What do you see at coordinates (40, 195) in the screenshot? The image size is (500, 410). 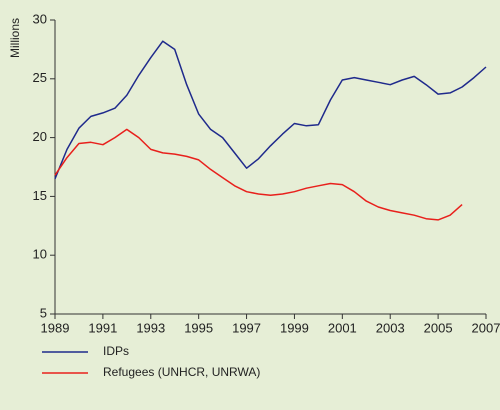 I see `y-tick-label: 15` at bounding box center [40, 195].